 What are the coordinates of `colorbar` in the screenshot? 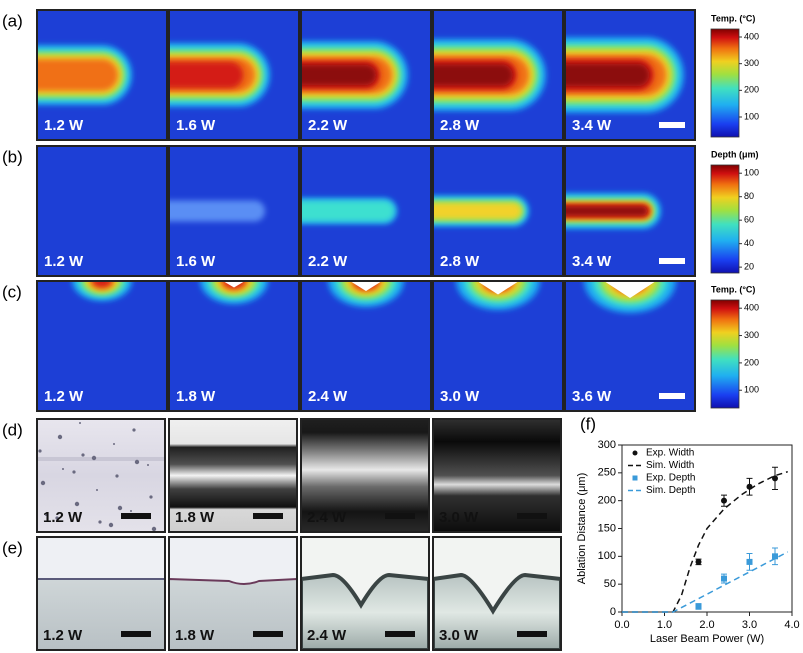 It's located at (725, 83).